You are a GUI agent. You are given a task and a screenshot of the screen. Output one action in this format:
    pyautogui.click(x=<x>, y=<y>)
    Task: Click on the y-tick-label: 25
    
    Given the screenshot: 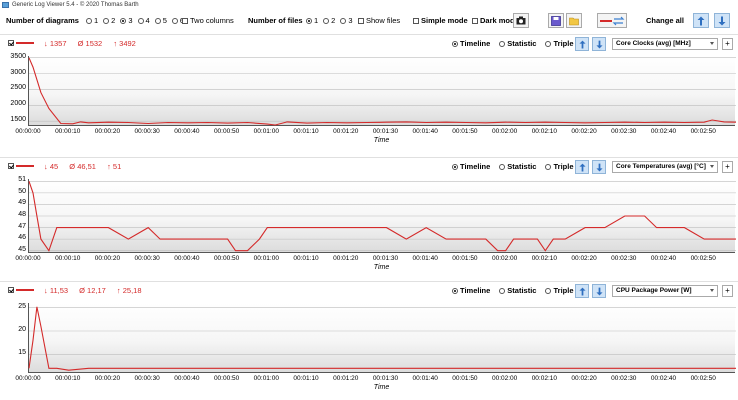 What is the action you would take?
    pyautogui.click(x=22, y=306)
    